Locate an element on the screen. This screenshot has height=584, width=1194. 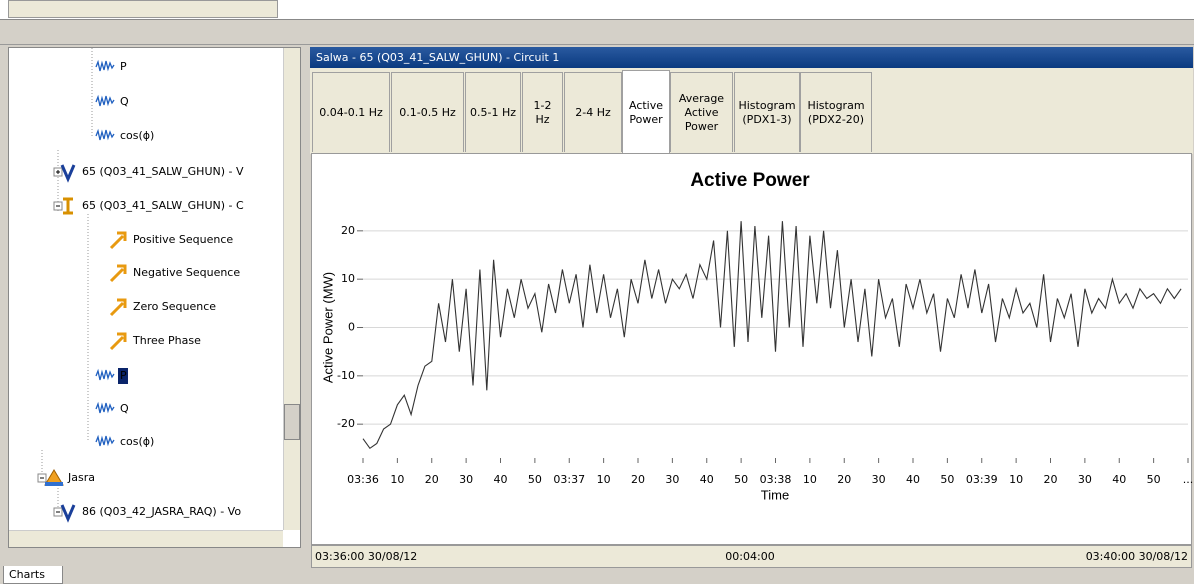
y-tick-label: 0 is located at coordinates (351, 327).